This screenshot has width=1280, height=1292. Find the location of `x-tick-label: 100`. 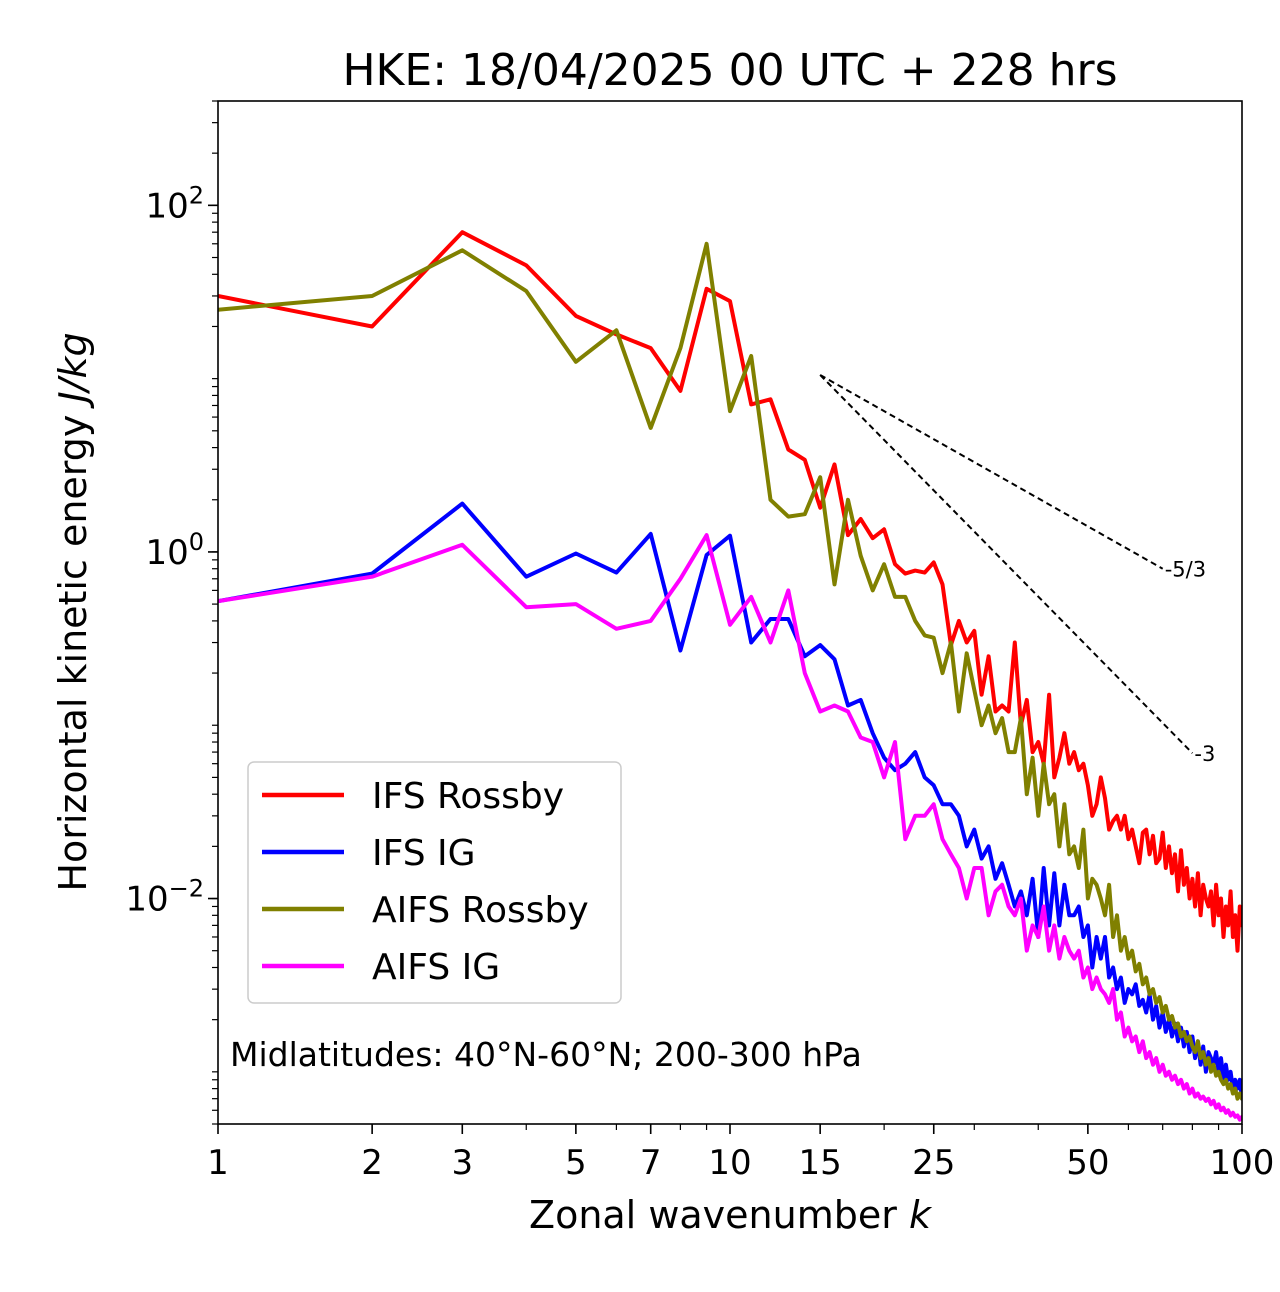

x-tick-label: 100 is located at coordinates (1242, 1163).